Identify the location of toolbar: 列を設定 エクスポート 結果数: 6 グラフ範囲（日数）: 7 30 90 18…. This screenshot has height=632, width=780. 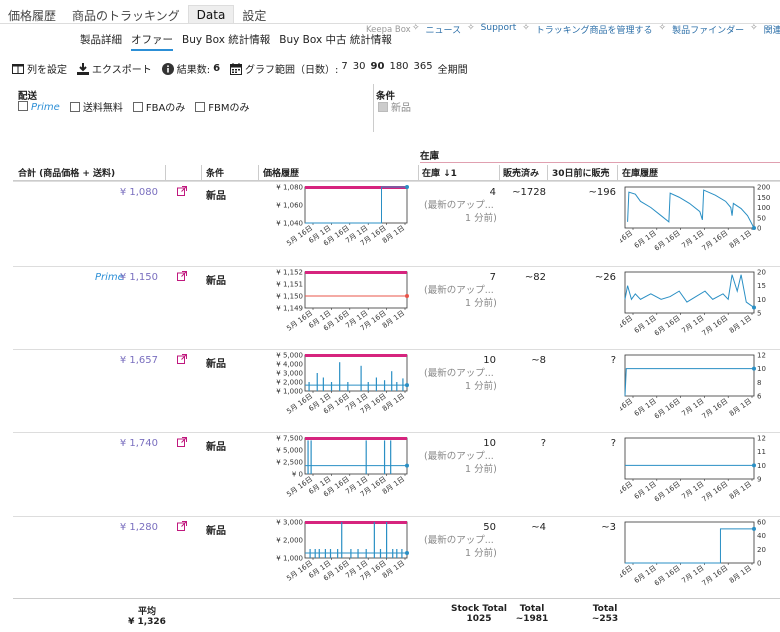
(242, 68).